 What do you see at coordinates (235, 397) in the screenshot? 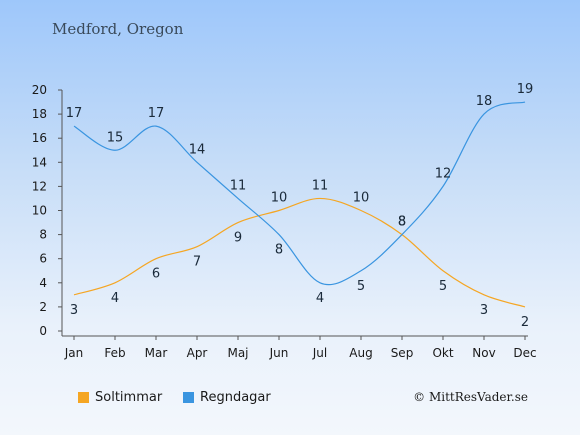
I see `legend-label-regndagar: Regndagar` at bounding box center [235, 397].